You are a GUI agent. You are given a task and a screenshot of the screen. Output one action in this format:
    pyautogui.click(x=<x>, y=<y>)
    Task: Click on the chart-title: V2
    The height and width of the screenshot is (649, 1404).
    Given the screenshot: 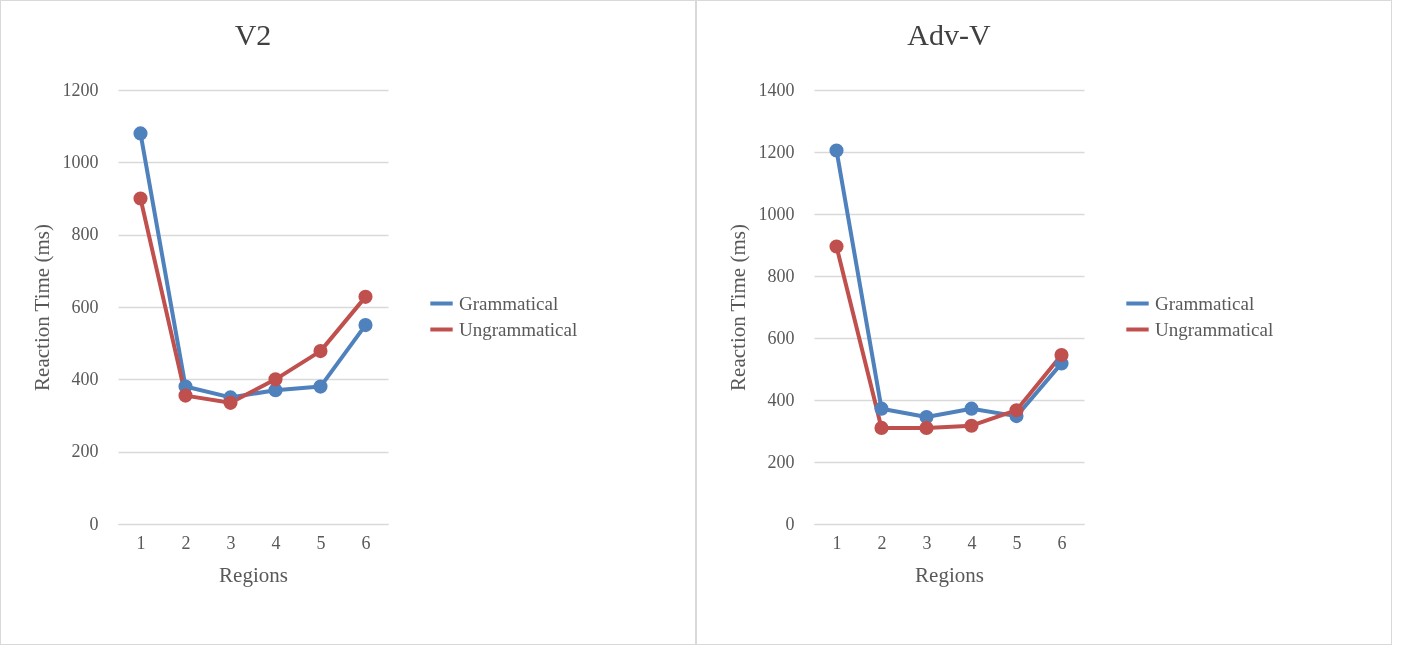 What is the action you would take?
    pyautogui.click(x=253, y=34)
    